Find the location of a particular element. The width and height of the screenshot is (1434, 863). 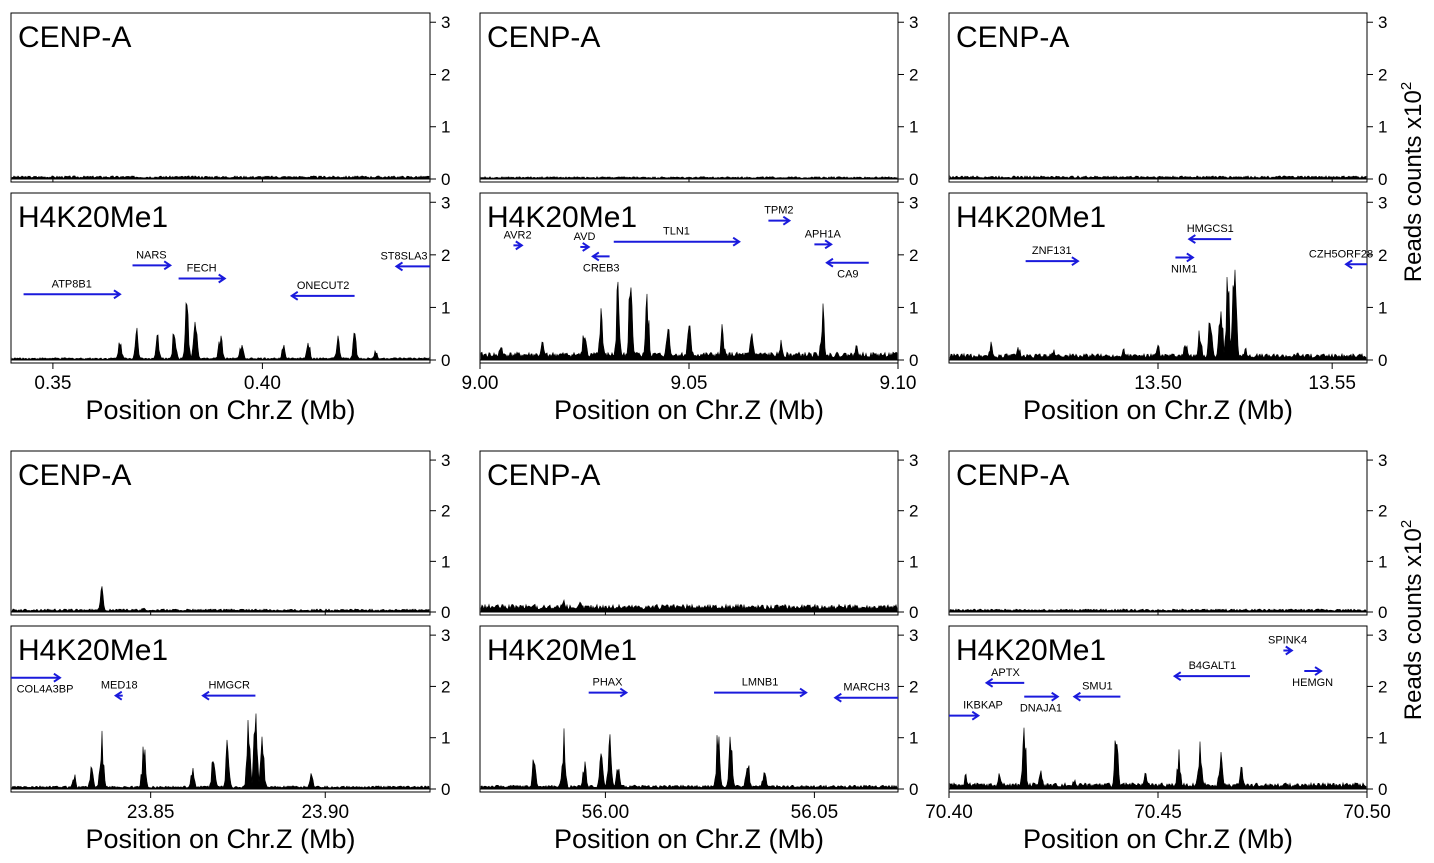

gene-label: MARCH3 is located at coordinates (866, 688).